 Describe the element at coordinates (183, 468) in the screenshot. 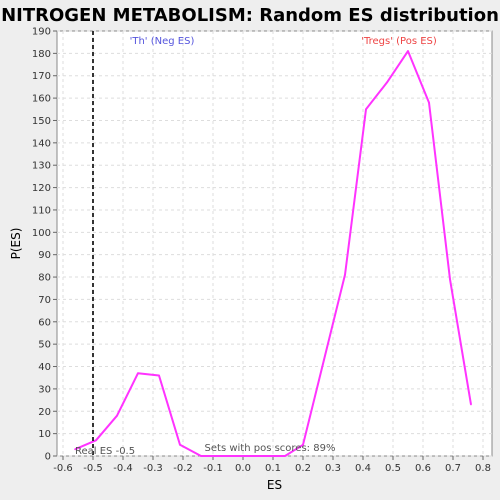

I see `x-tick-label: -0.2` at that location.